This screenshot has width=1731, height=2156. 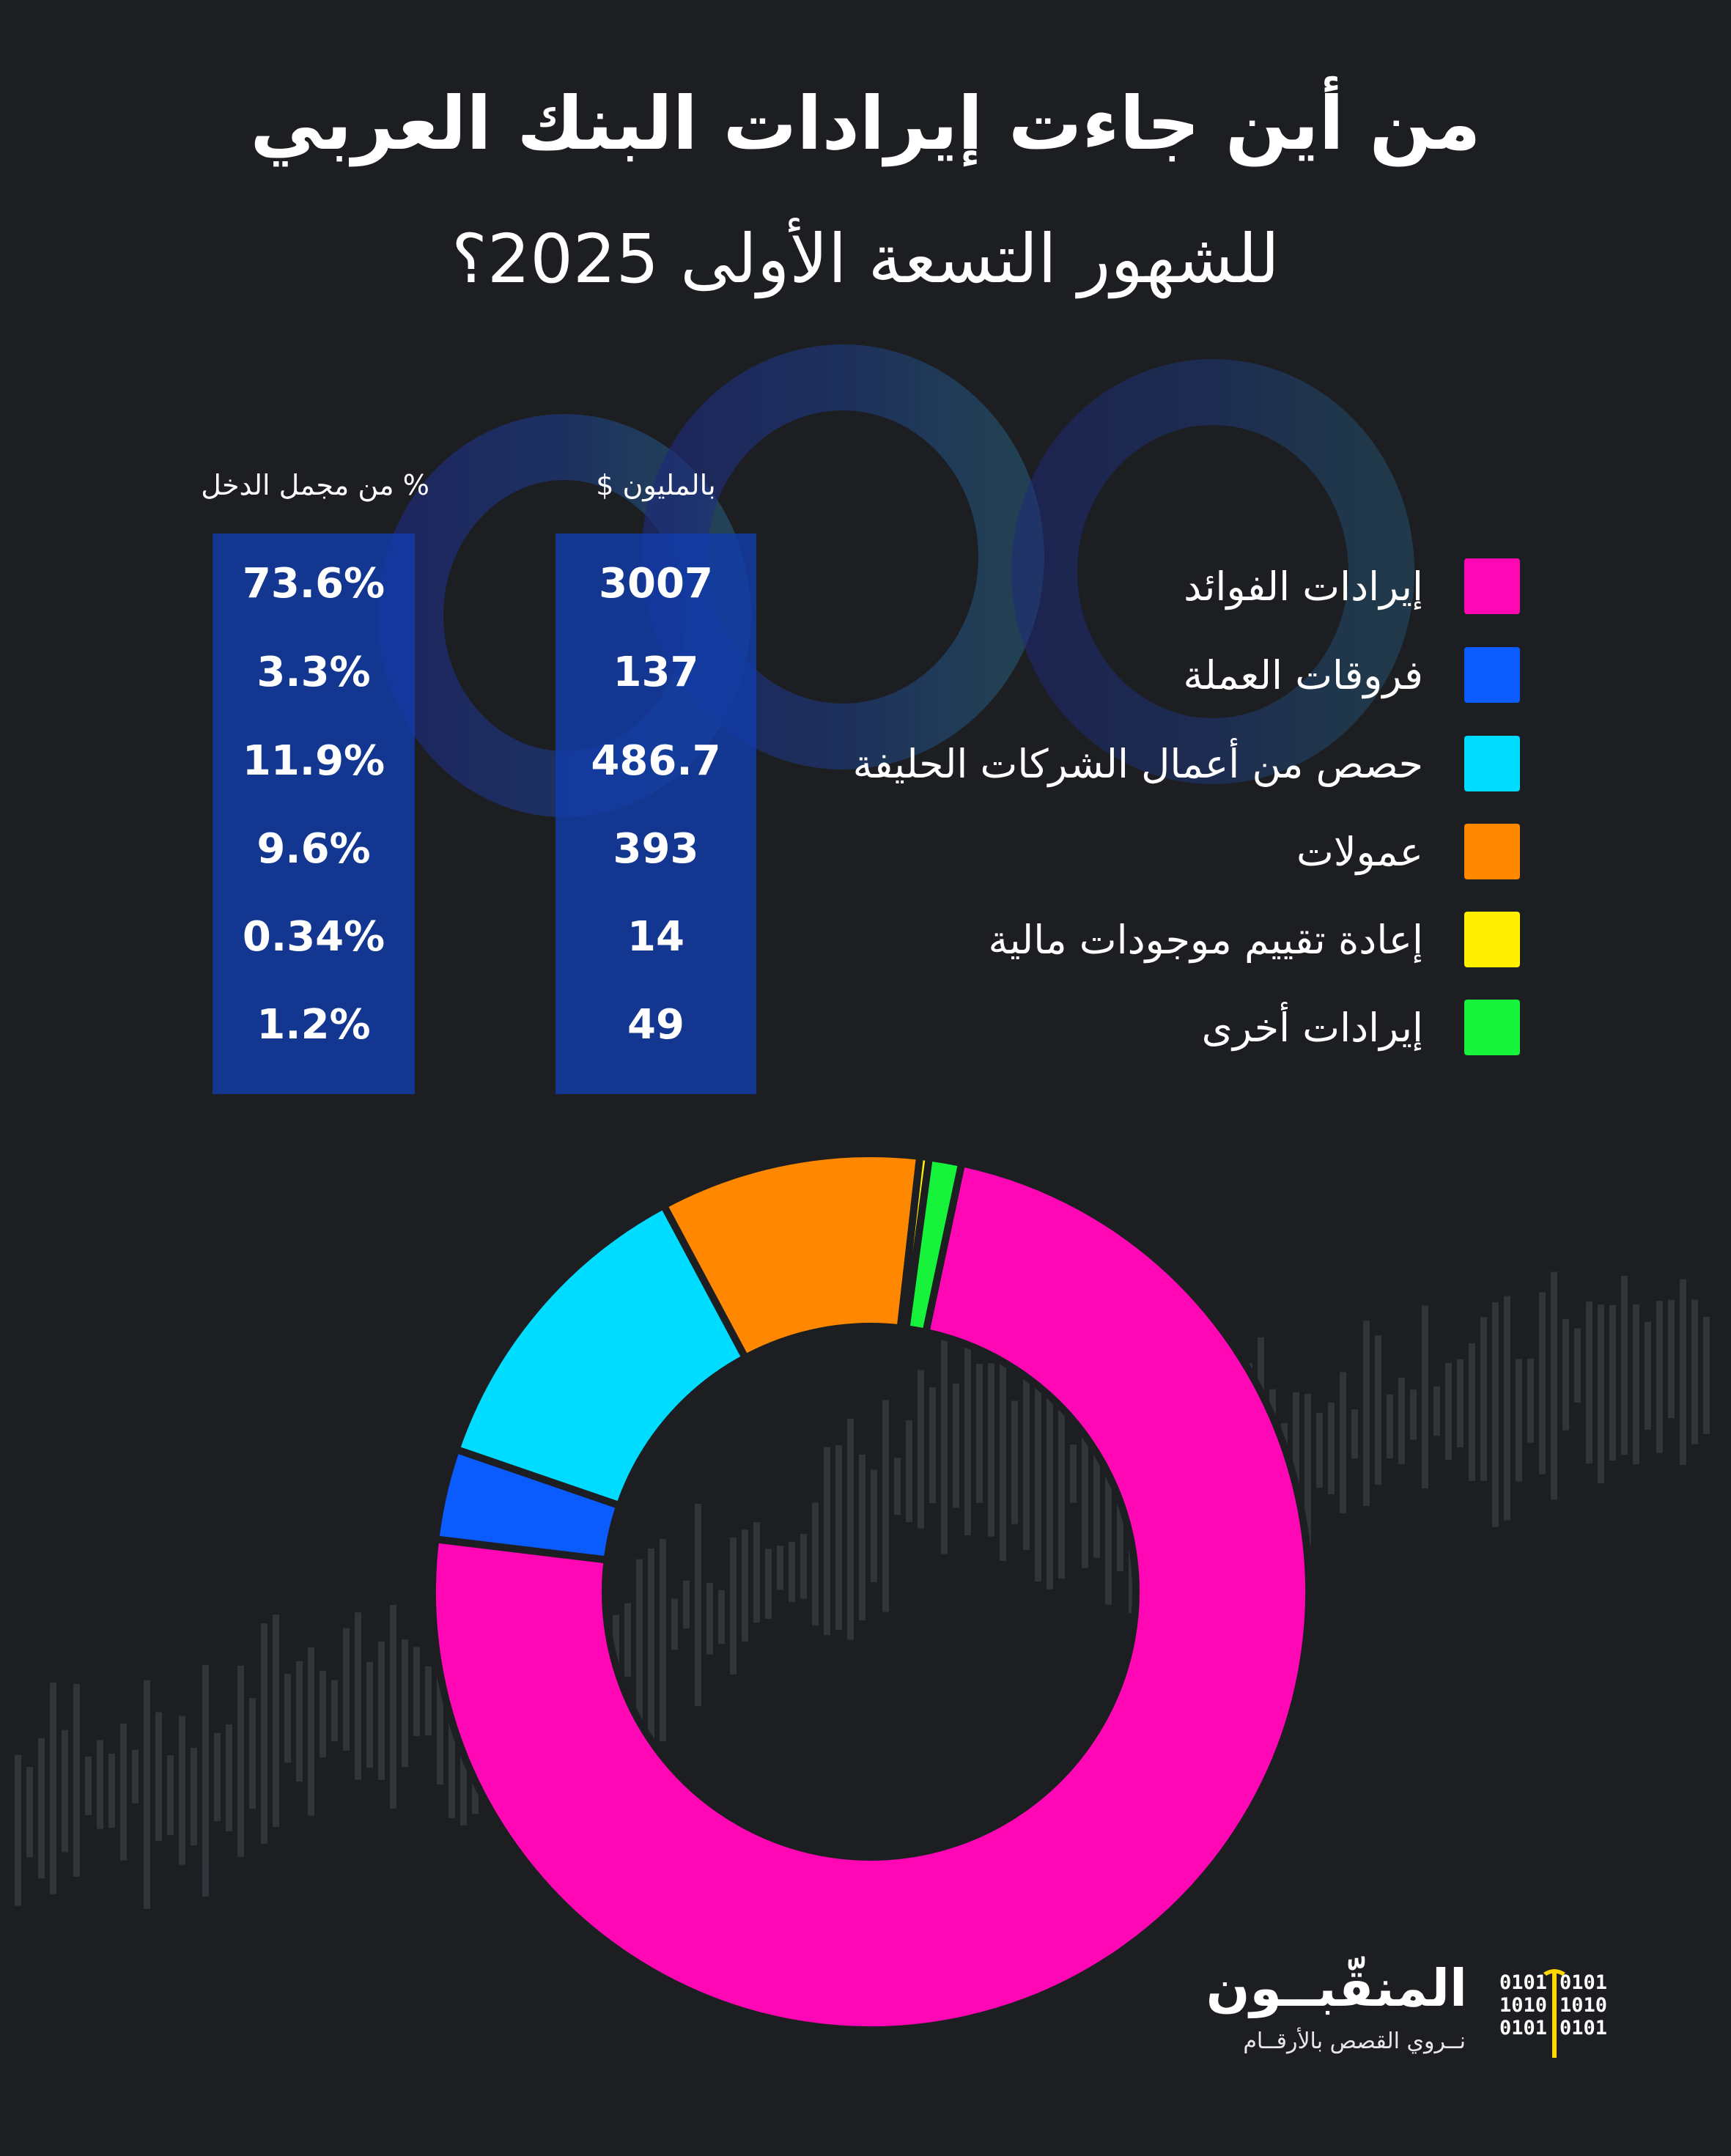 I want to click on page-subtitle: للشهور التسعة الأولى 2025؟, so click(x=865, y=259).